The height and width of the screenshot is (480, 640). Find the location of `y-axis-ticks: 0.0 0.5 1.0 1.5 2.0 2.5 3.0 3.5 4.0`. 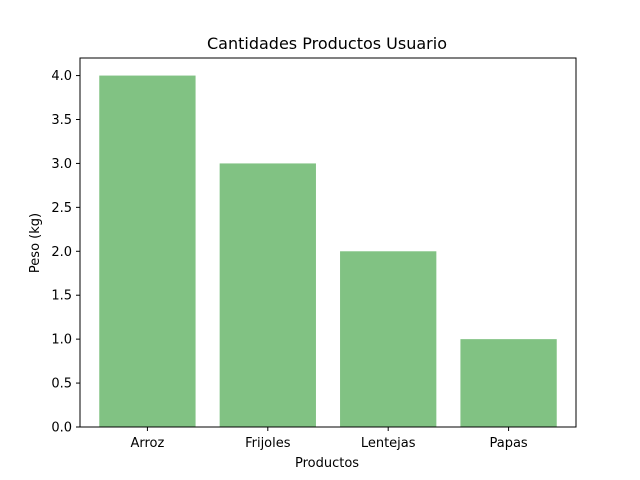

y-axis-ticks: 0.0 0.5 1.0 1.5 2.0 2.5 3.0 3.5 4.0 is located at coordinates (65, 252).